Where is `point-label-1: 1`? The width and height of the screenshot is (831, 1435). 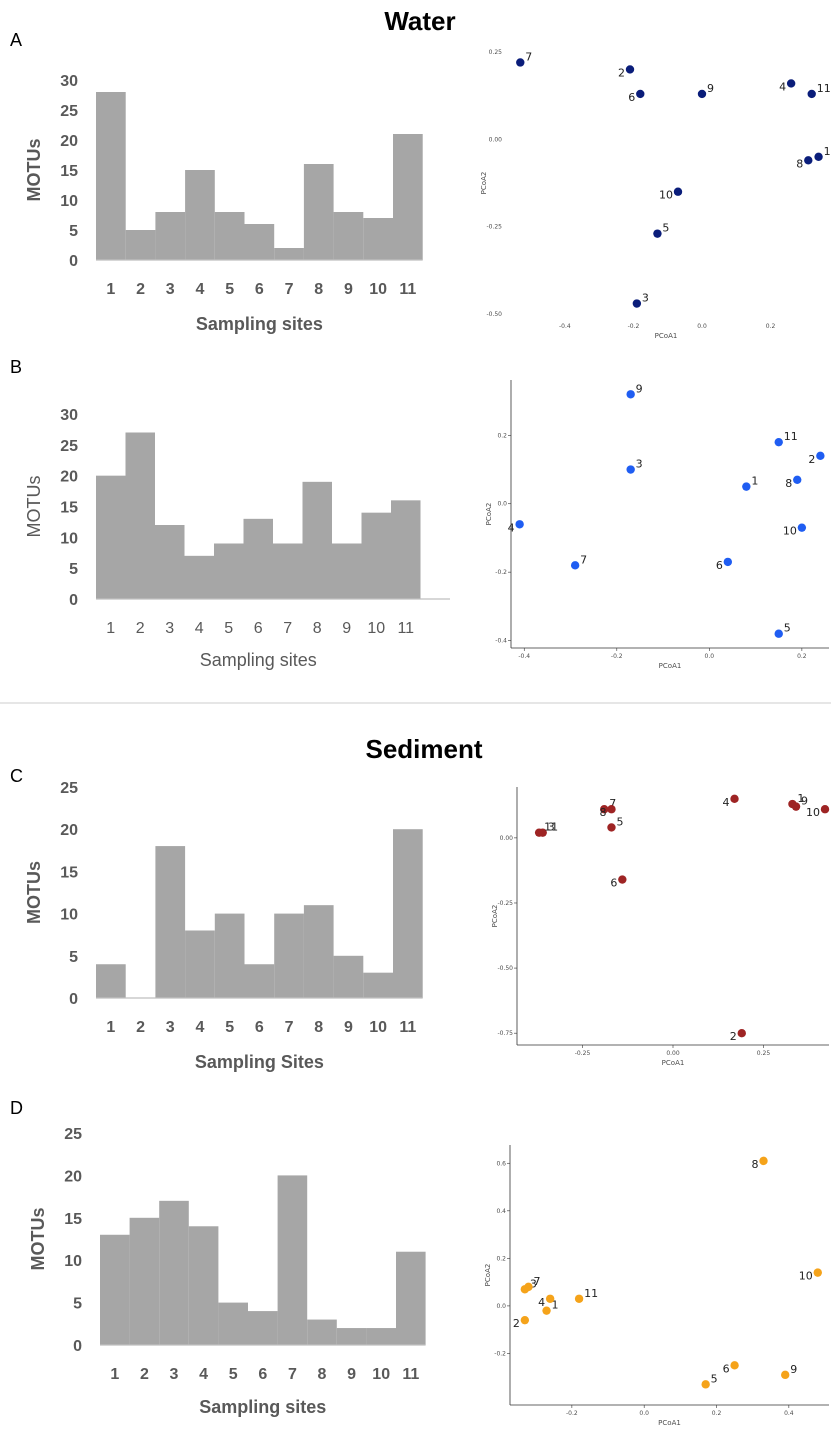
point-label-1: 1 is located at coordinates (827, 151).